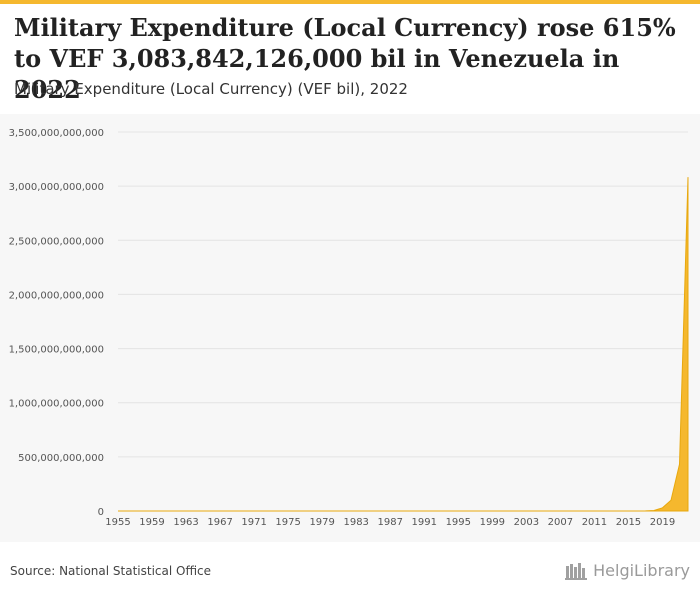 The height and width of the screenshot is (596, 700). What do you see at coordinates (56, 187) in the screenshot?
I see `y-tick-label: 3,000,000,000,000` at bounding box center [56, 187].